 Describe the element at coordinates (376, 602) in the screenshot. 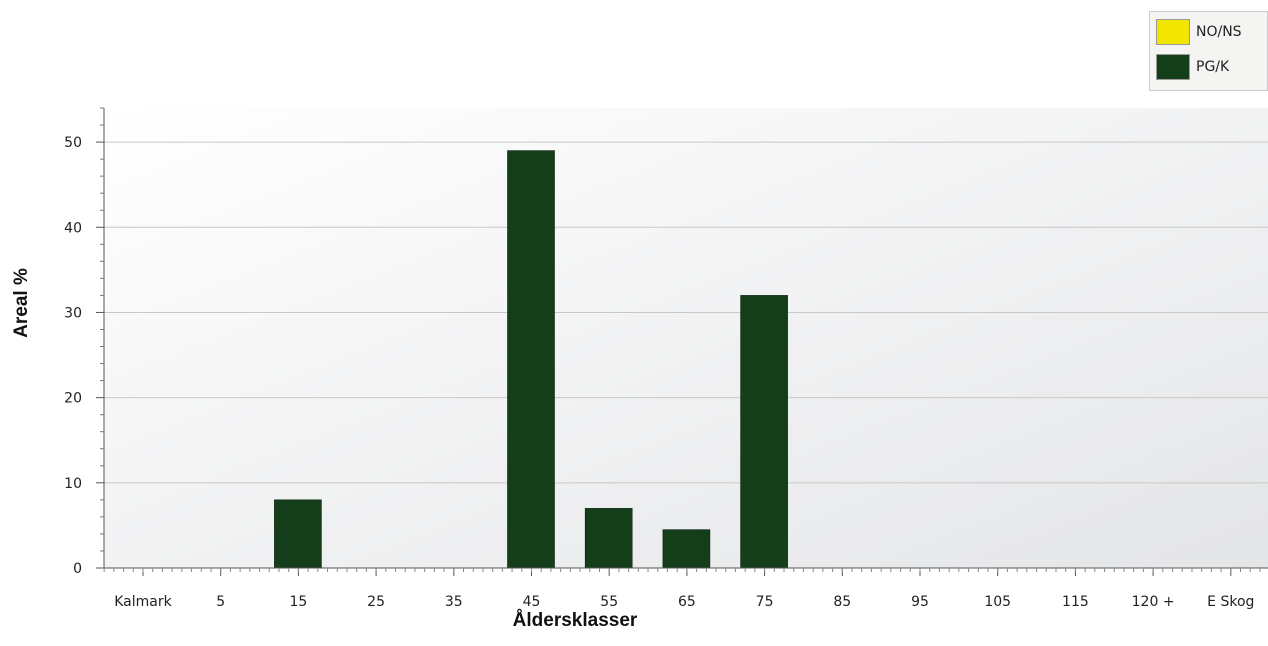

I see `x-tick-label: 25` at that location.